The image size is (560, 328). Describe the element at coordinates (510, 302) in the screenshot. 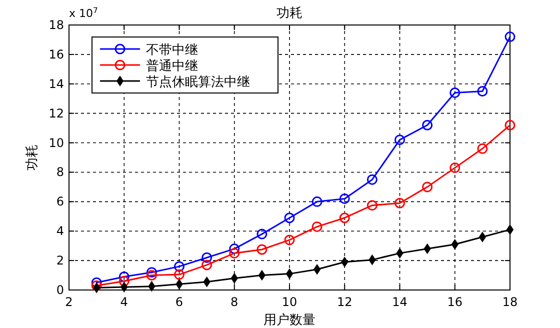

I see `x-tick-label: 18` at that location.